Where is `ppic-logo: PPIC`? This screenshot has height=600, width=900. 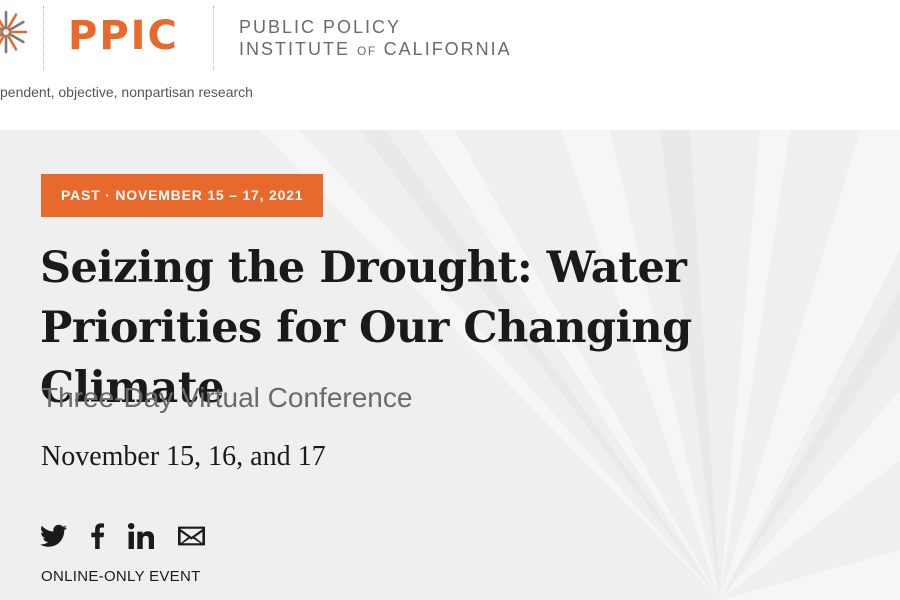 ppic-logo: PPIC is located at coordinates (123, 36).